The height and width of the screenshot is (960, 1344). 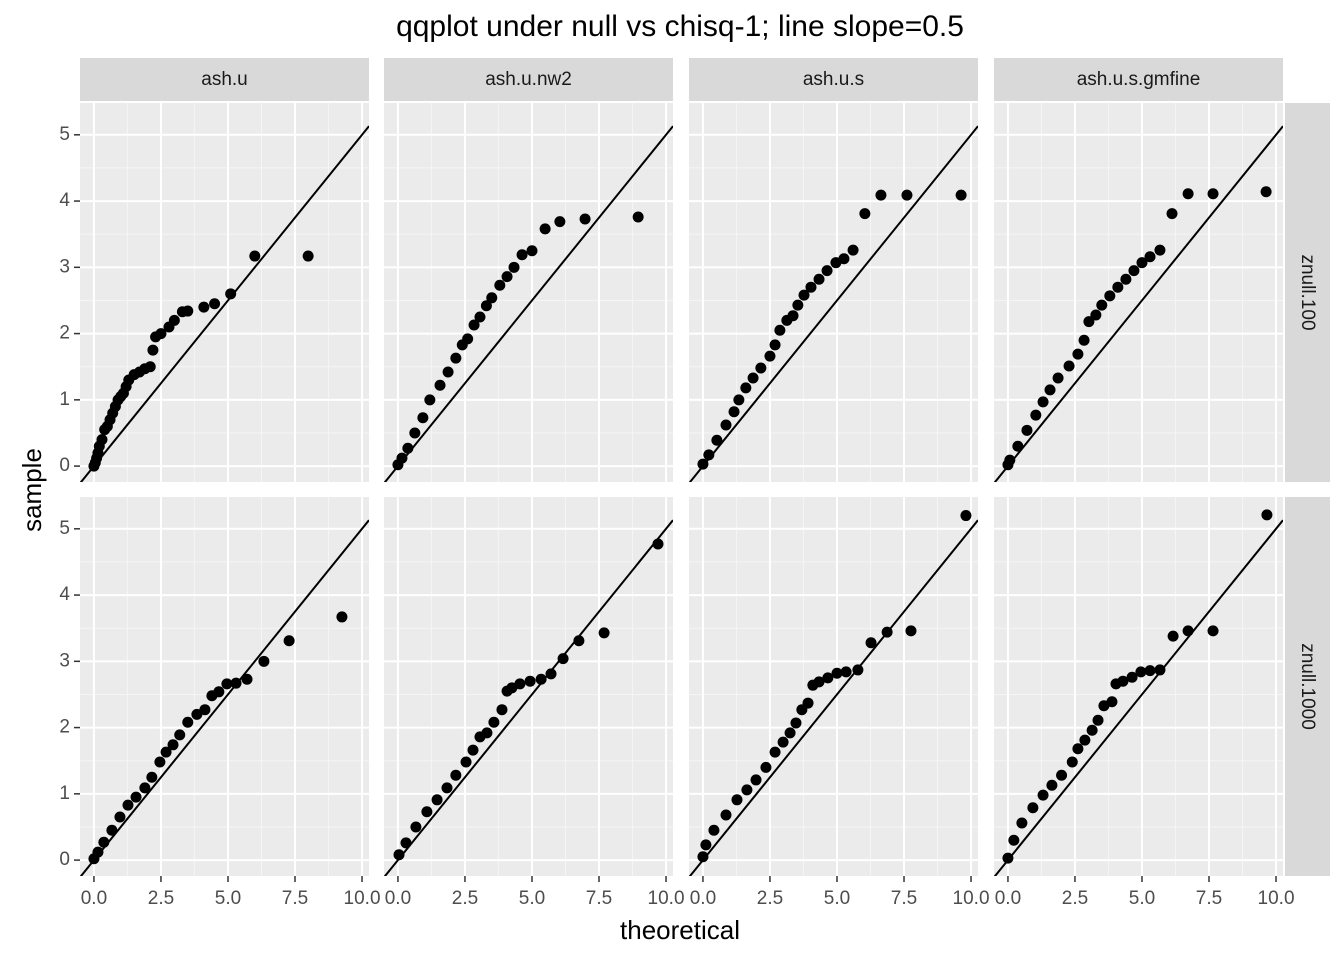 What do you see at coordinates (532, 898) in the screenshot?
I see `x-tick-label: 5.0` at bounding box center [532, 898].